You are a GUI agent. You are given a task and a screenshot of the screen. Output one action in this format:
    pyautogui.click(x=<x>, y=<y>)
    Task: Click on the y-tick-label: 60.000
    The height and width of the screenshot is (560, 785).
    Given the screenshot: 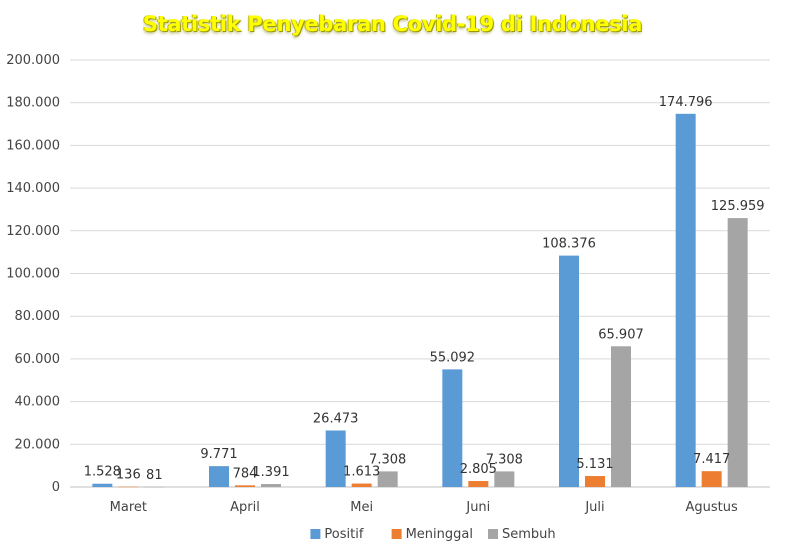 What is the action you would take?
    pyautogui.click(x=38, y=359)
    